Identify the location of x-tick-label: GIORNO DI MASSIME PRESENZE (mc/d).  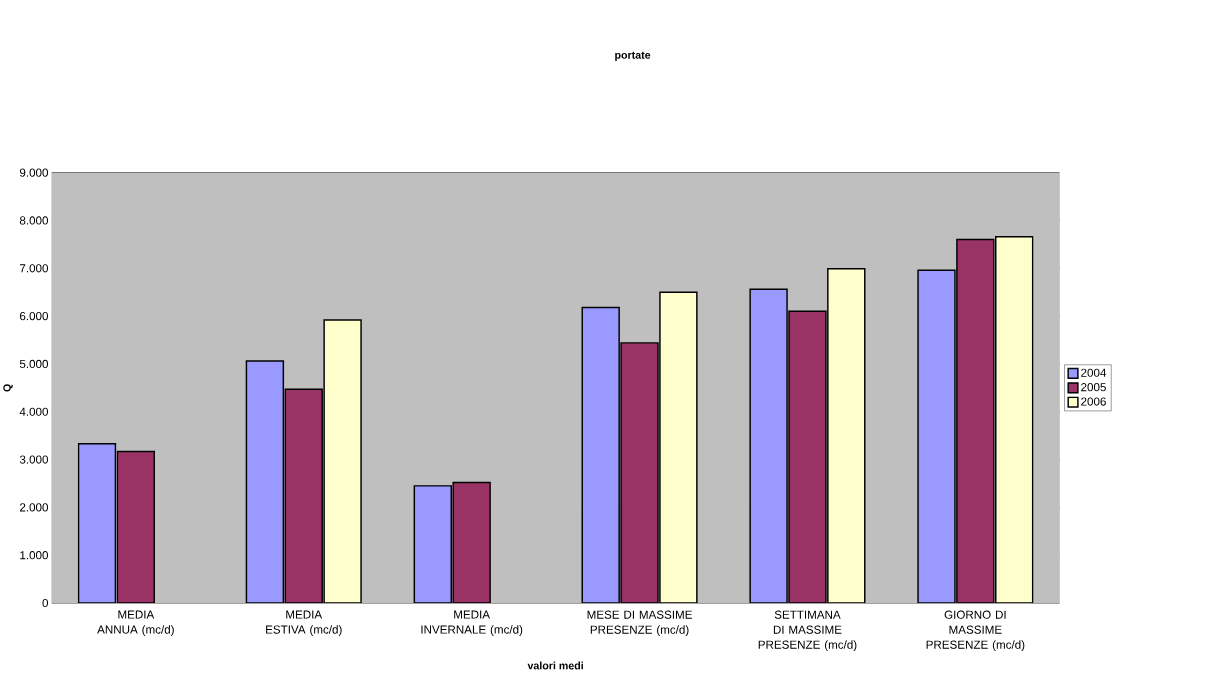
(975, 631).